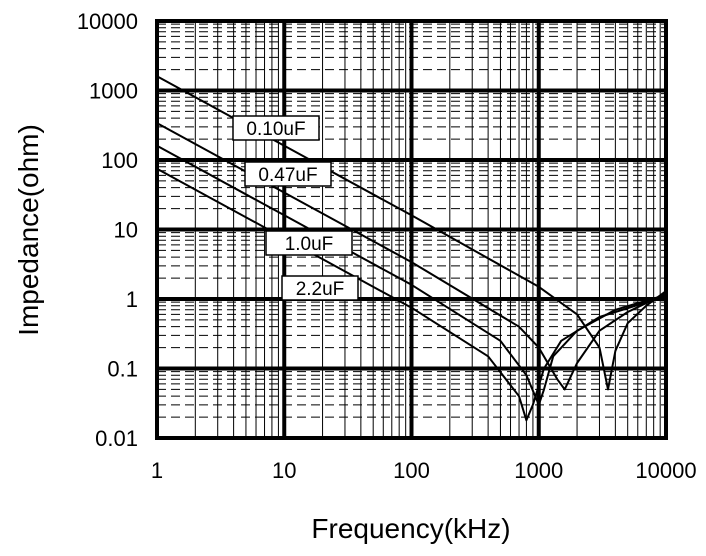 Image resolution: width=706 pixels, height=556 pixels. I want to click on y-tick-label: 1, so click(132, 299).